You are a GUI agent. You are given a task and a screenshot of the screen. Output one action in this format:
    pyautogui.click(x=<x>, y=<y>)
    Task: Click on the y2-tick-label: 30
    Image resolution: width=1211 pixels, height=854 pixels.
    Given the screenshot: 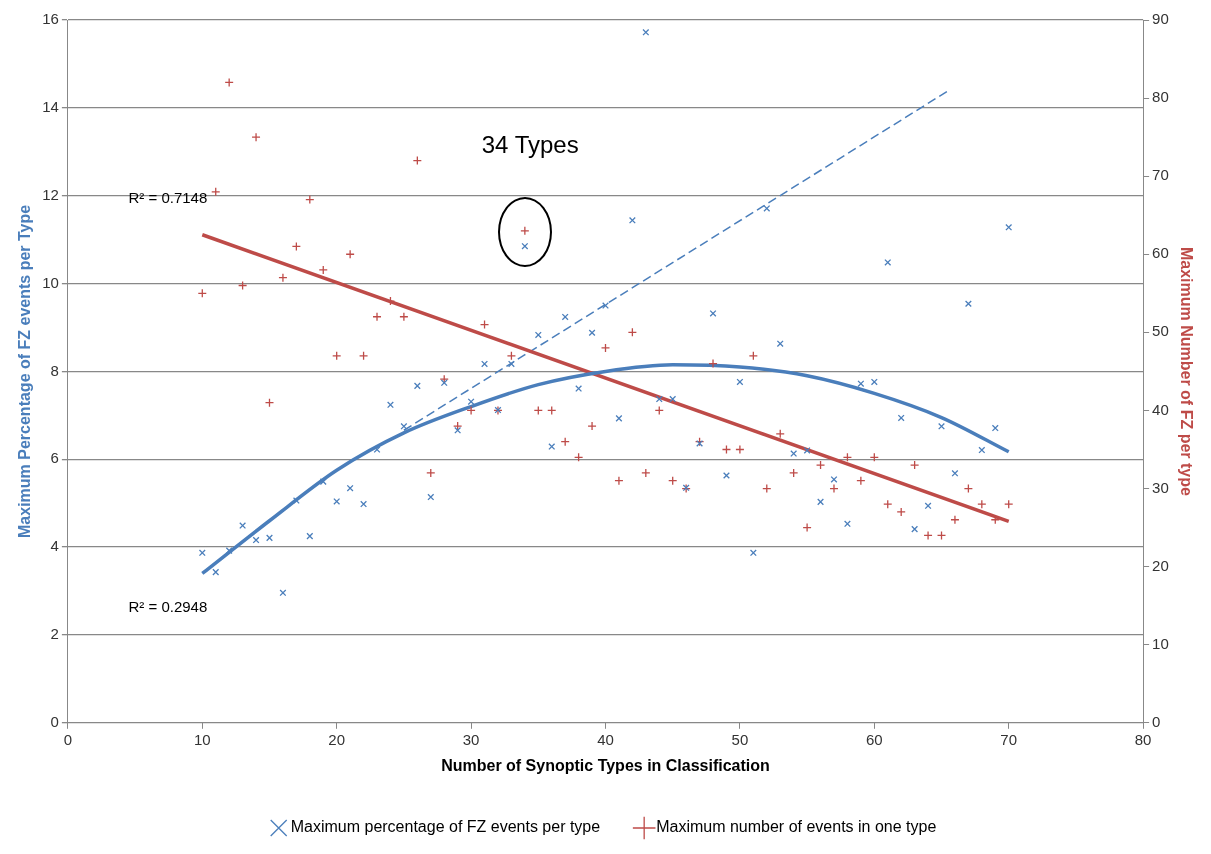 What is the action you would take?
    pyautogui.click(x=1160, y=487)
    